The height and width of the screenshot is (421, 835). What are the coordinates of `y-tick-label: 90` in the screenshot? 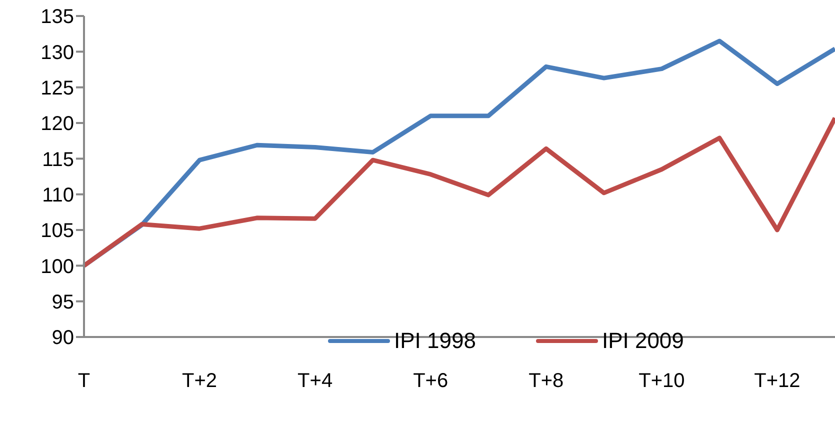 It's located at (63, 338).